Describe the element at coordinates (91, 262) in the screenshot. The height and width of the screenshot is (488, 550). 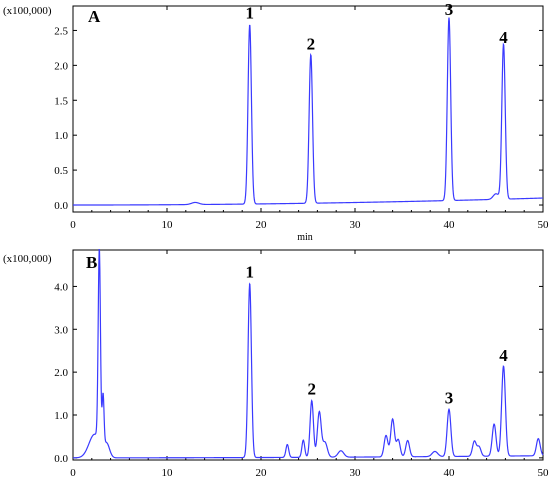
I see `panel-letter: B` at that location.